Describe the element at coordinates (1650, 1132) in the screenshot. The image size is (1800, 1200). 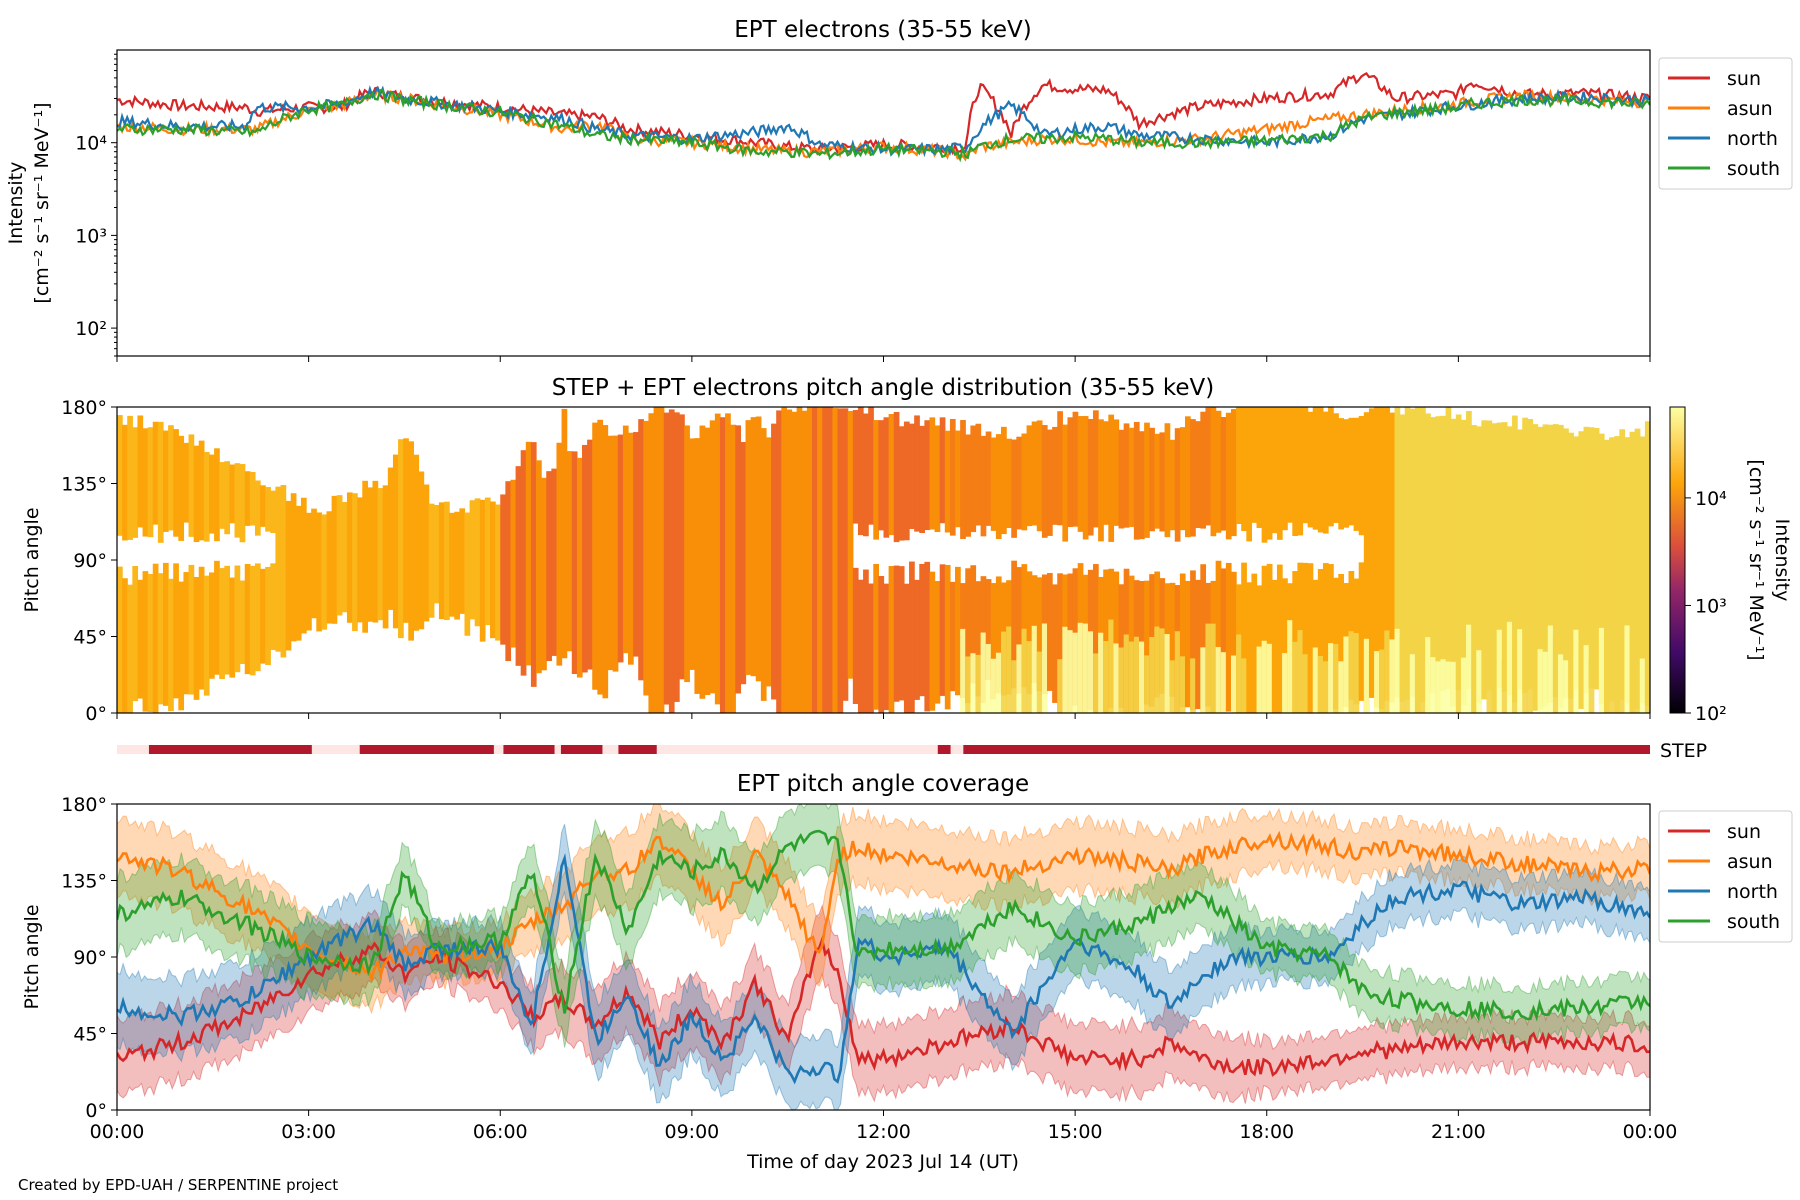
I see `coverage-x-tick-label: 00:00` at that location.